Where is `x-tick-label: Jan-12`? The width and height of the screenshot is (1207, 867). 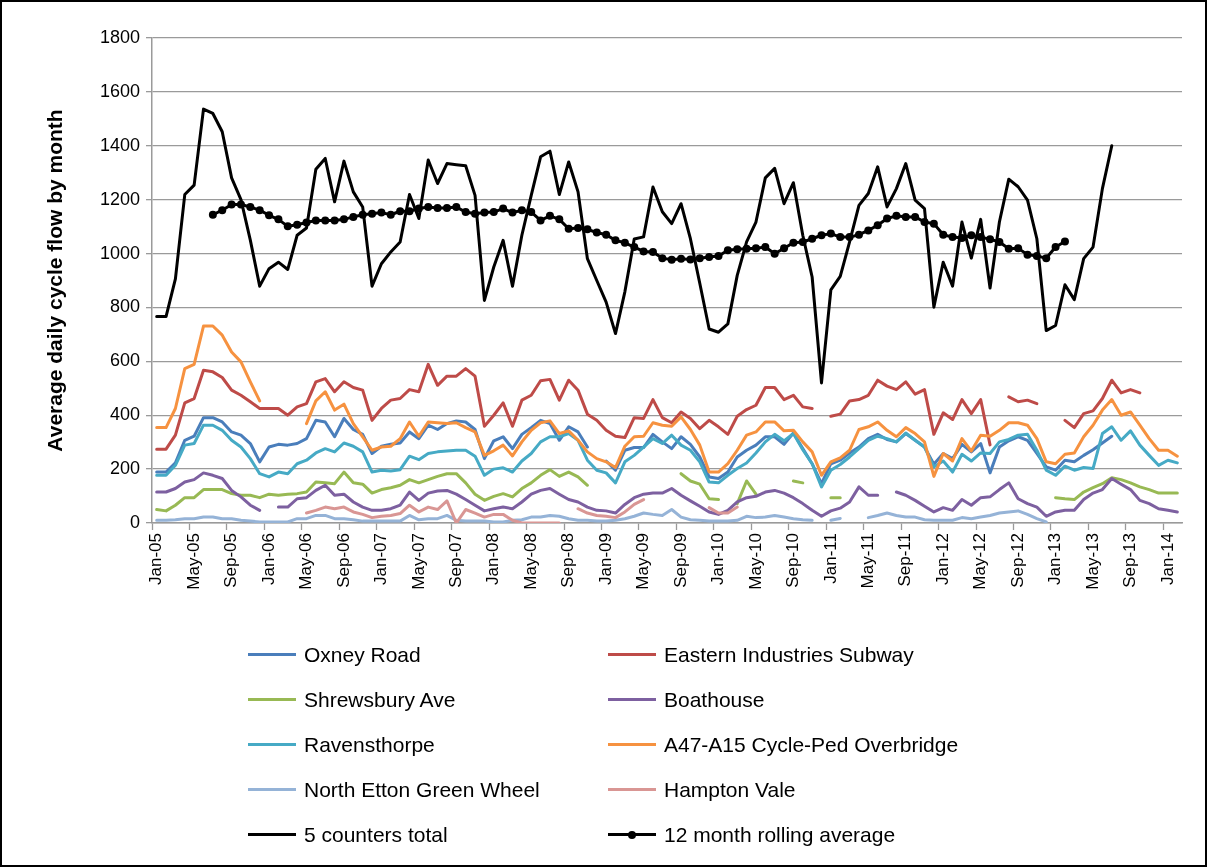 x-tick-label: Jan-12 is located at coordinates (942, 559).